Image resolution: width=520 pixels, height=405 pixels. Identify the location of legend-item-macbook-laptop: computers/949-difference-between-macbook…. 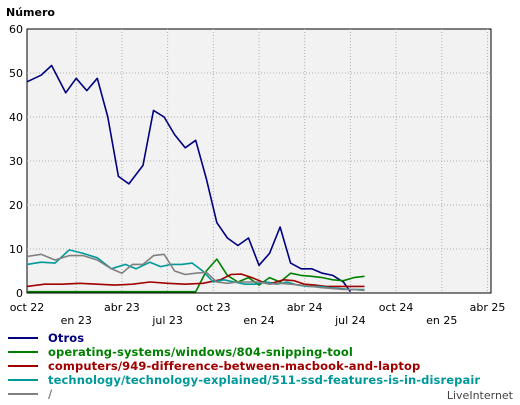
(258, 366).